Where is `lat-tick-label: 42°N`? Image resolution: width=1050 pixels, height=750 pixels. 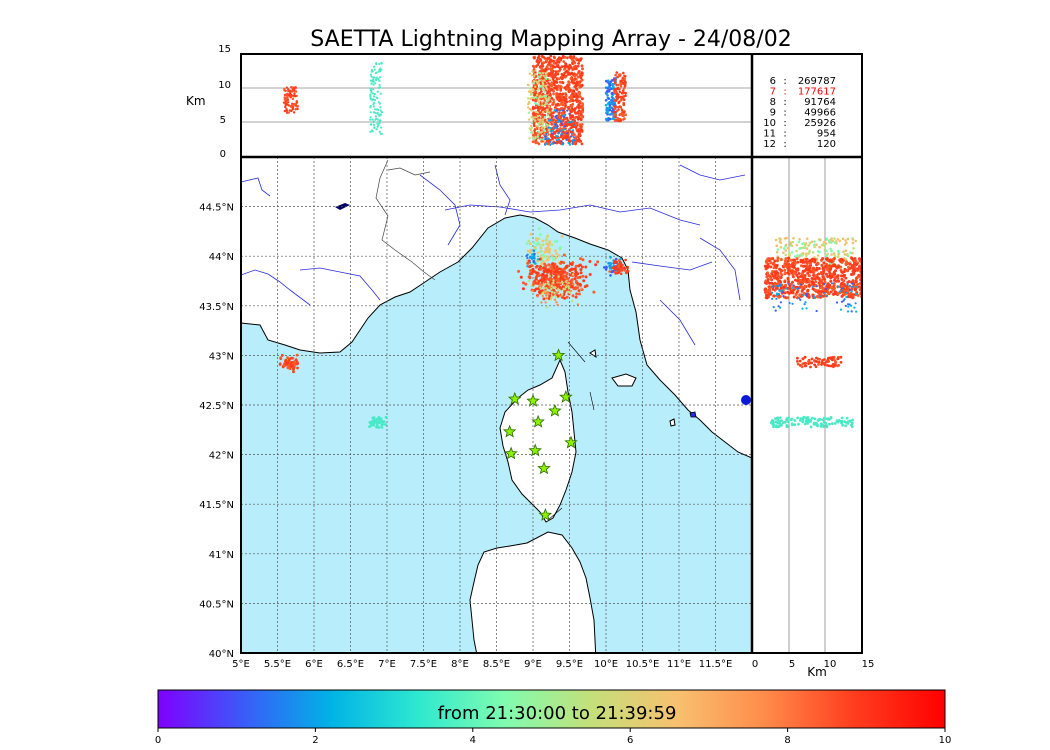
lat-tick-label: 42°N is located at coordinates (221, 456).